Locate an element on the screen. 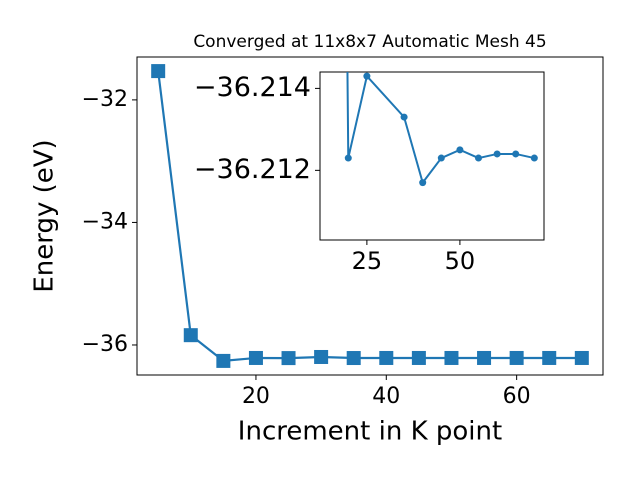 The width and height of the screenshot is (640, 480). x-tick-label: 60 is located at coordinates (517, 396).